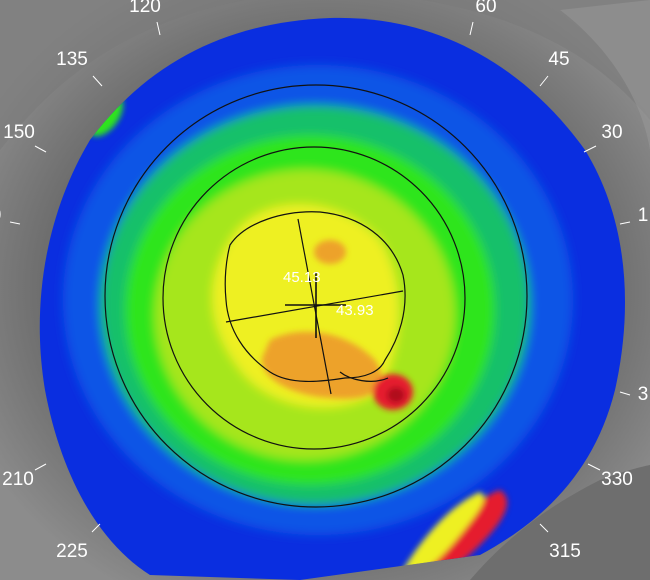 The width and height of the screenshot is (650, 580). Describe the element at coordinates (558, 59) in the screenshot. I see `angle-label: 45` at that location.